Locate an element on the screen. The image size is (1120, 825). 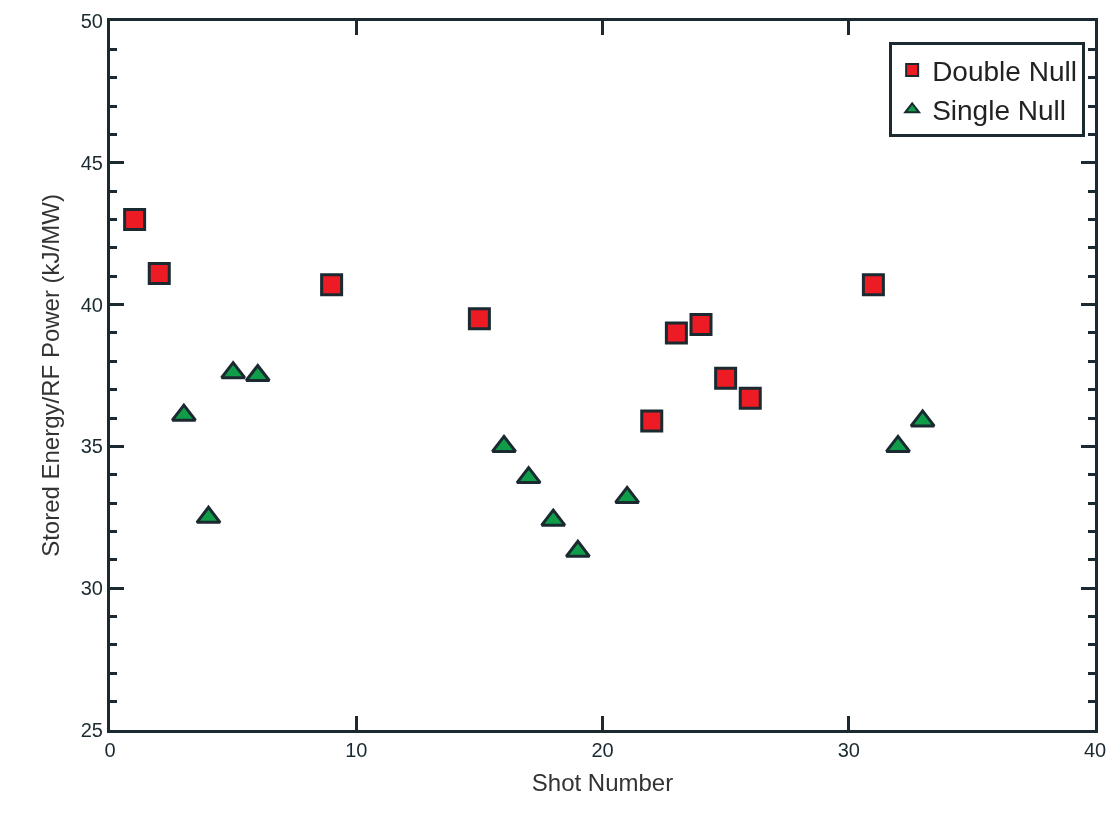
y-tick-label: 30 is located at coordinates (91, 588).